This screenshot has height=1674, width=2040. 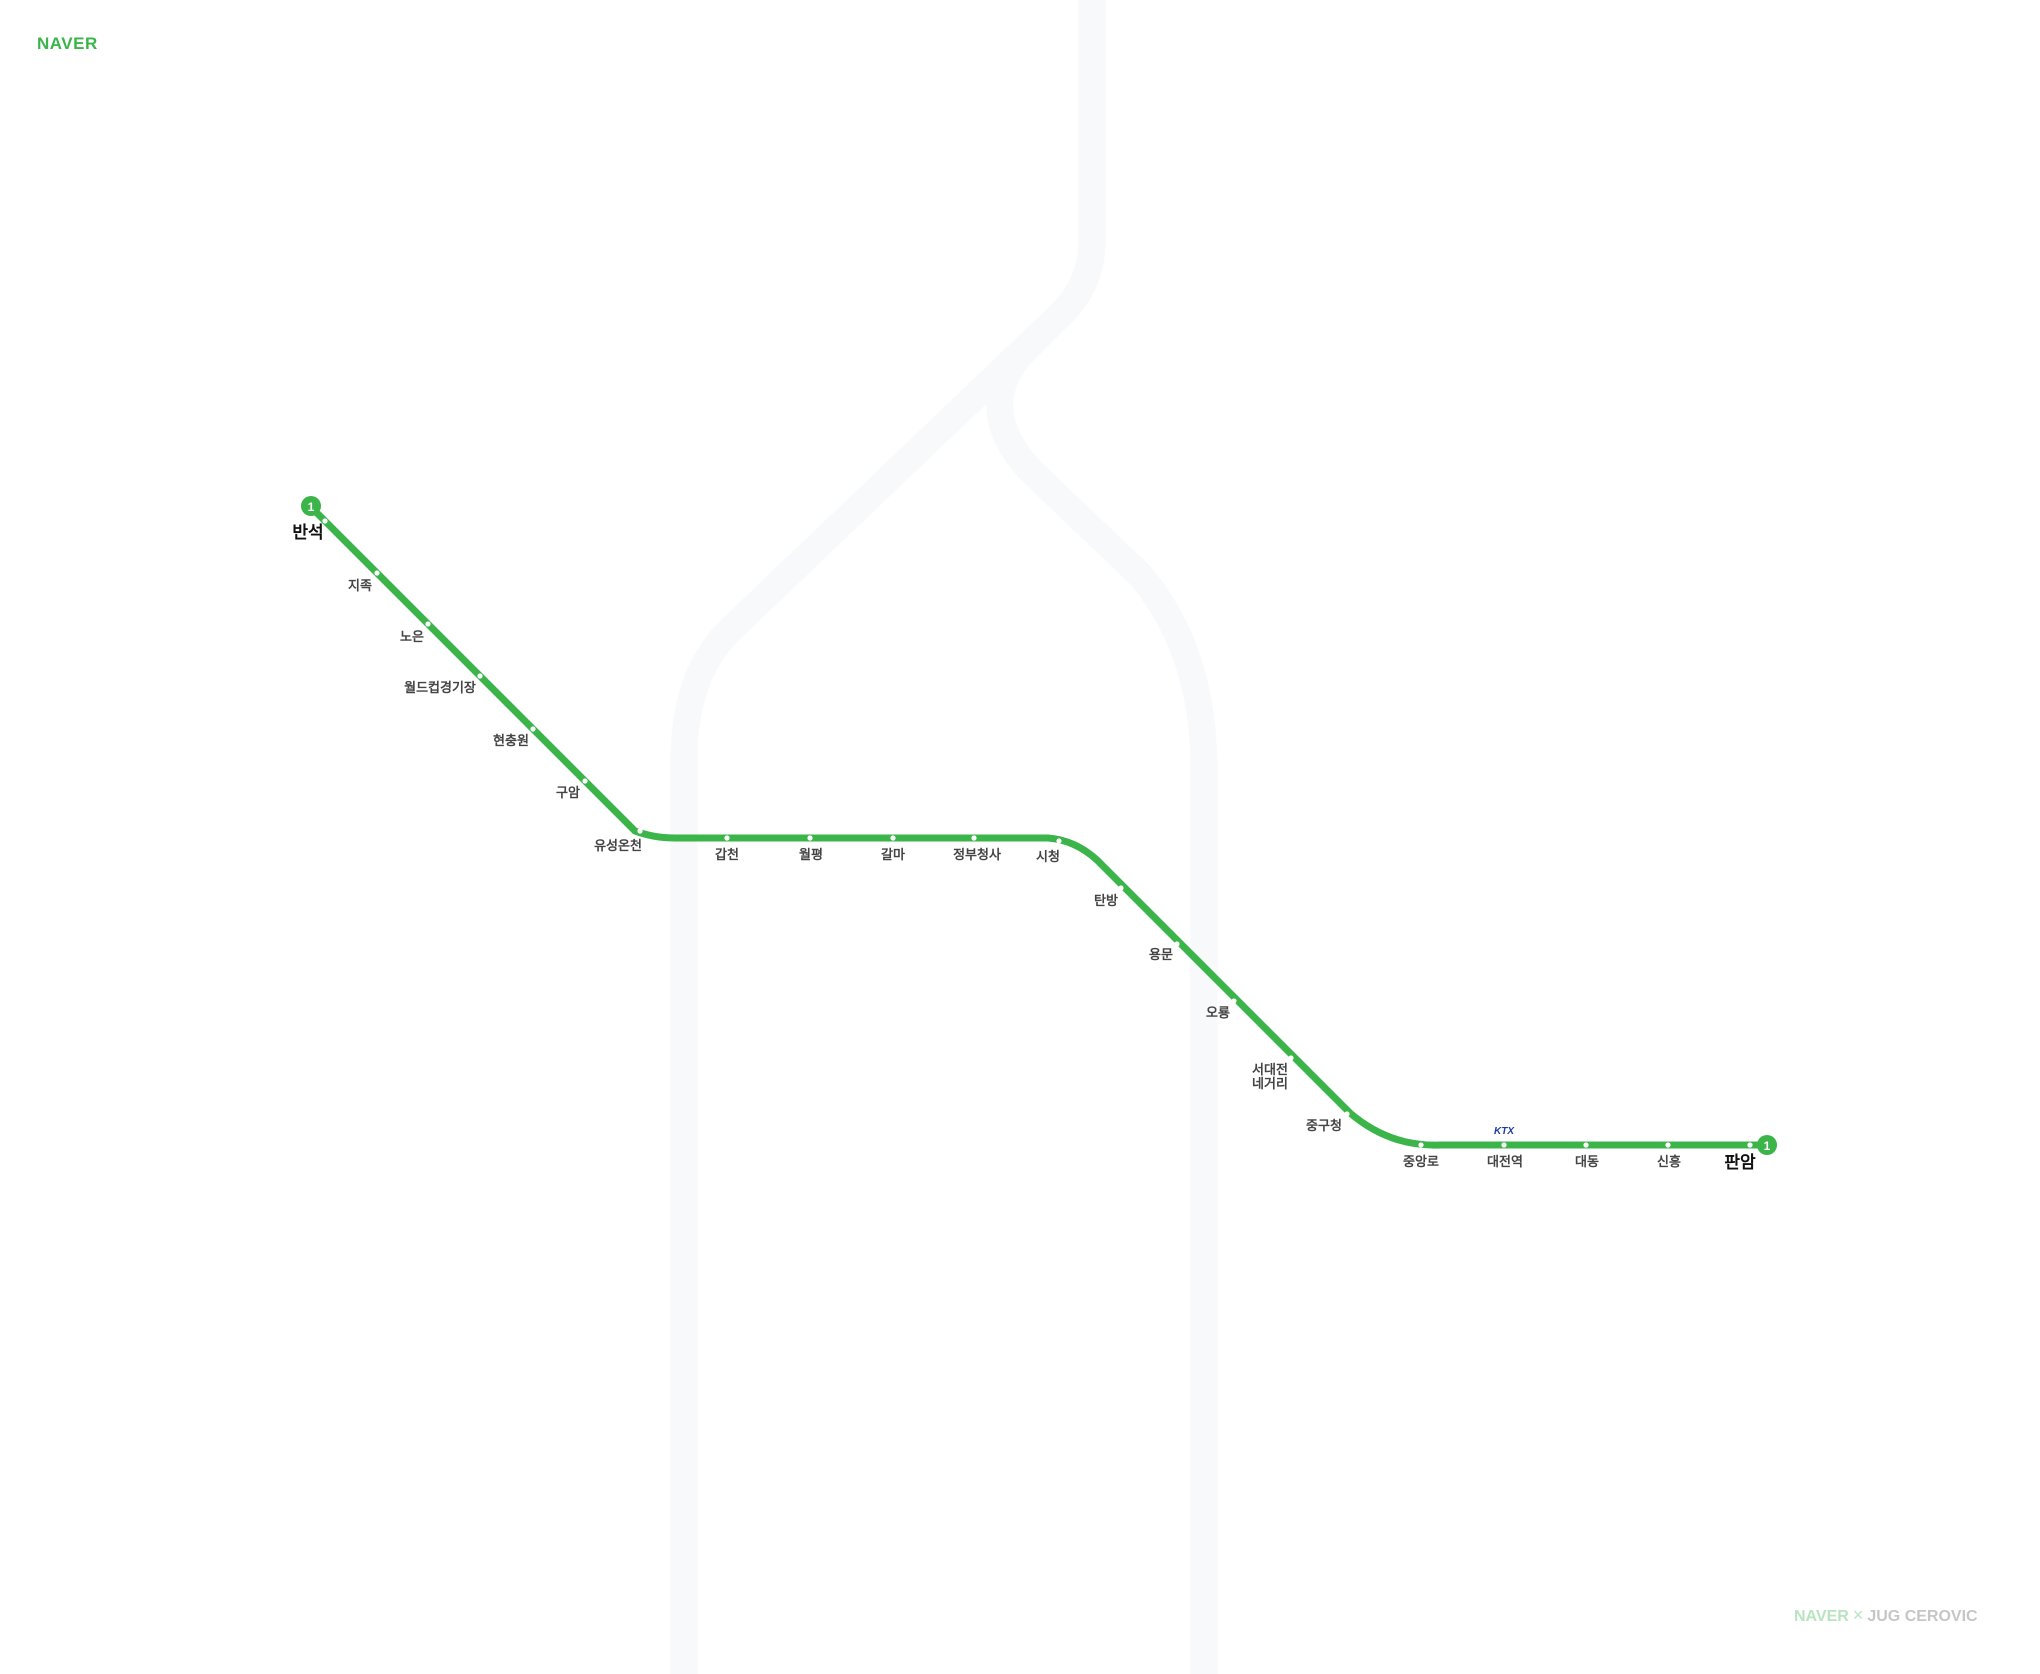 What do you see at coordinates (480, 676) in the screenshot?
I see `station-dot-worldcup` at bounding box center [480, 676].